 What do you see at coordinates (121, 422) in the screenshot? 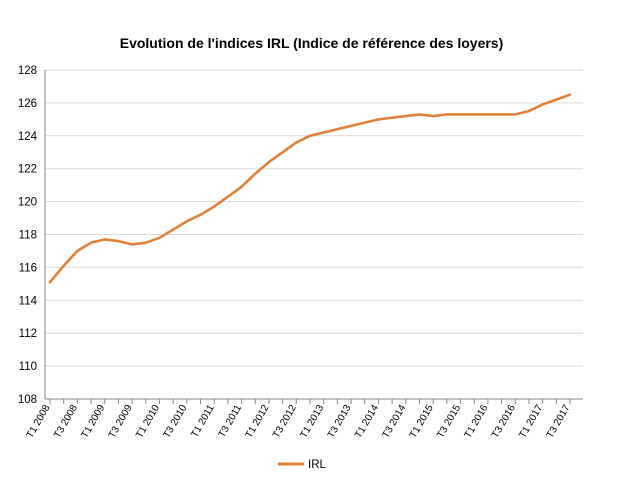
I see `x-tick-label: T3 2009` at bounding box center [121, 422].